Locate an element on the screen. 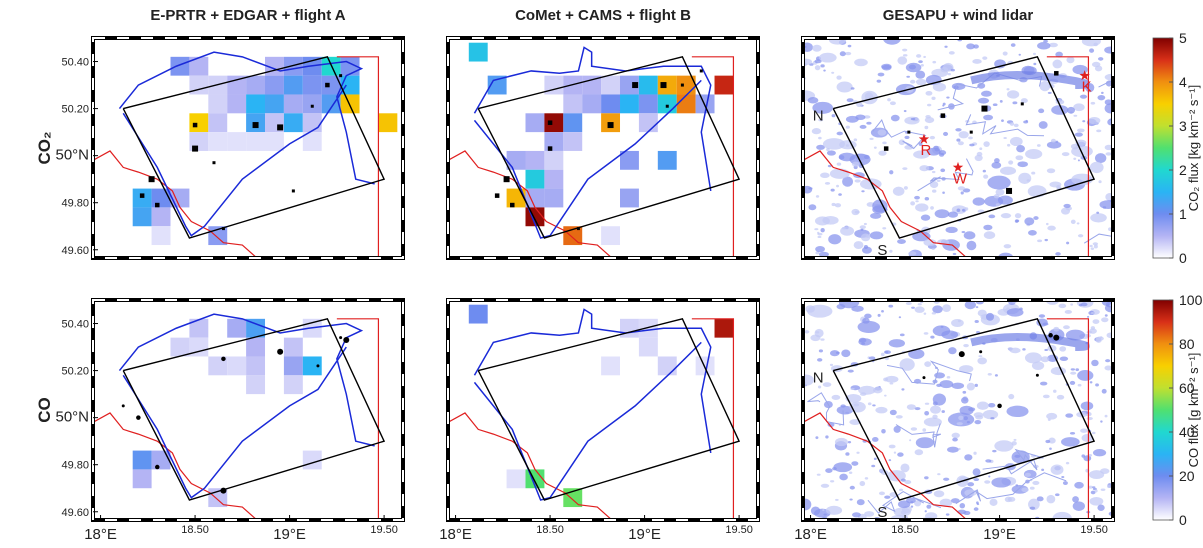 The width and height of the screenshot is (1203, 548). flight-track is located at coordinates (234, 160).